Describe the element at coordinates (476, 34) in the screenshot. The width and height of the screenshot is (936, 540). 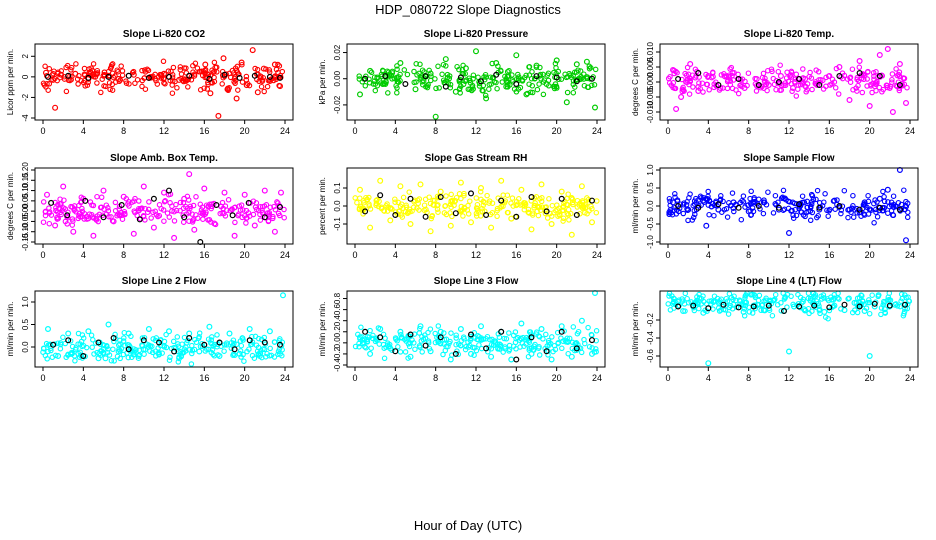
I see `panel-title: Slope Li-820 Pressure` at that location.